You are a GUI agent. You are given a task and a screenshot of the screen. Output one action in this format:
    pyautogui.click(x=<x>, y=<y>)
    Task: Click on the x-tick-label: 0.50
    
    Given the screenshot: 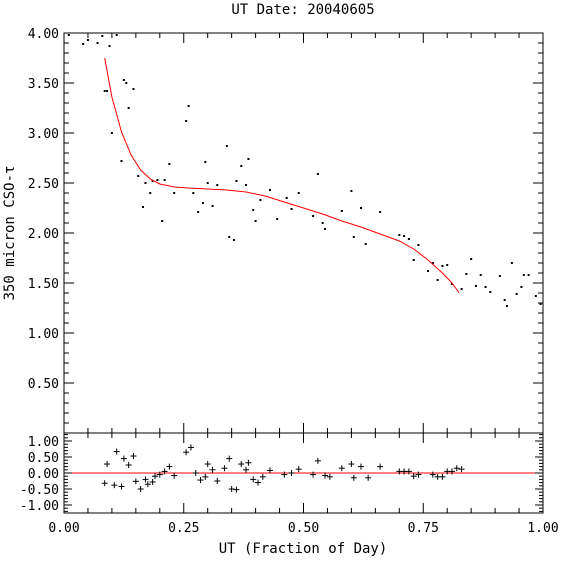 What is the action you would take?
    pyautogui.click(x=303, y=528)
    